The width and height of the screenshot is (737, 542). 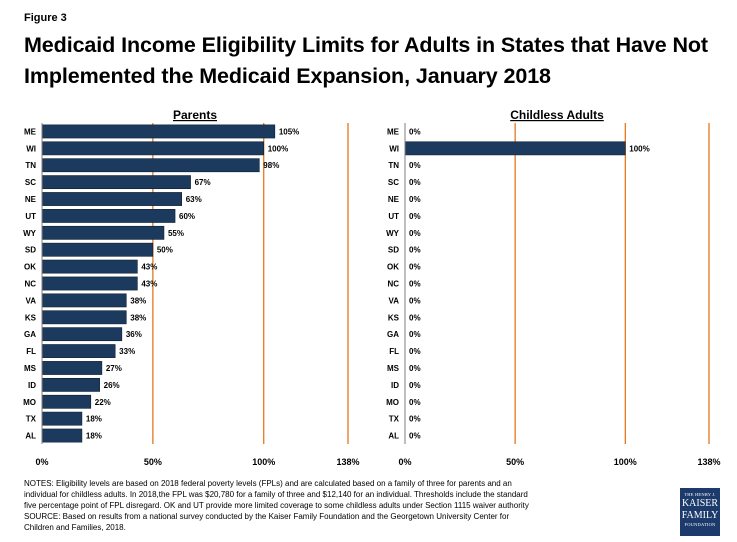 What do you see at coordinates (30, 300) in the screenshot?
I see `parents-category-label: VA` at bounding box center [30, 300].